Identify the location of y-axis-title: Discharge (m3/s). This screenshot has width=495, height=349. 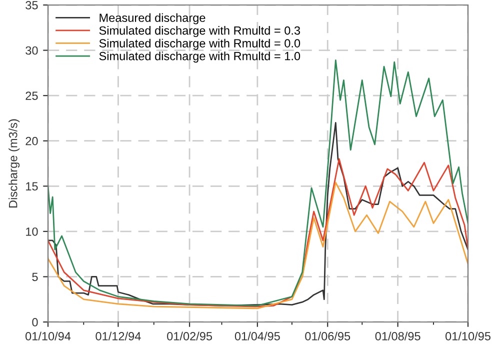
(14, 163).